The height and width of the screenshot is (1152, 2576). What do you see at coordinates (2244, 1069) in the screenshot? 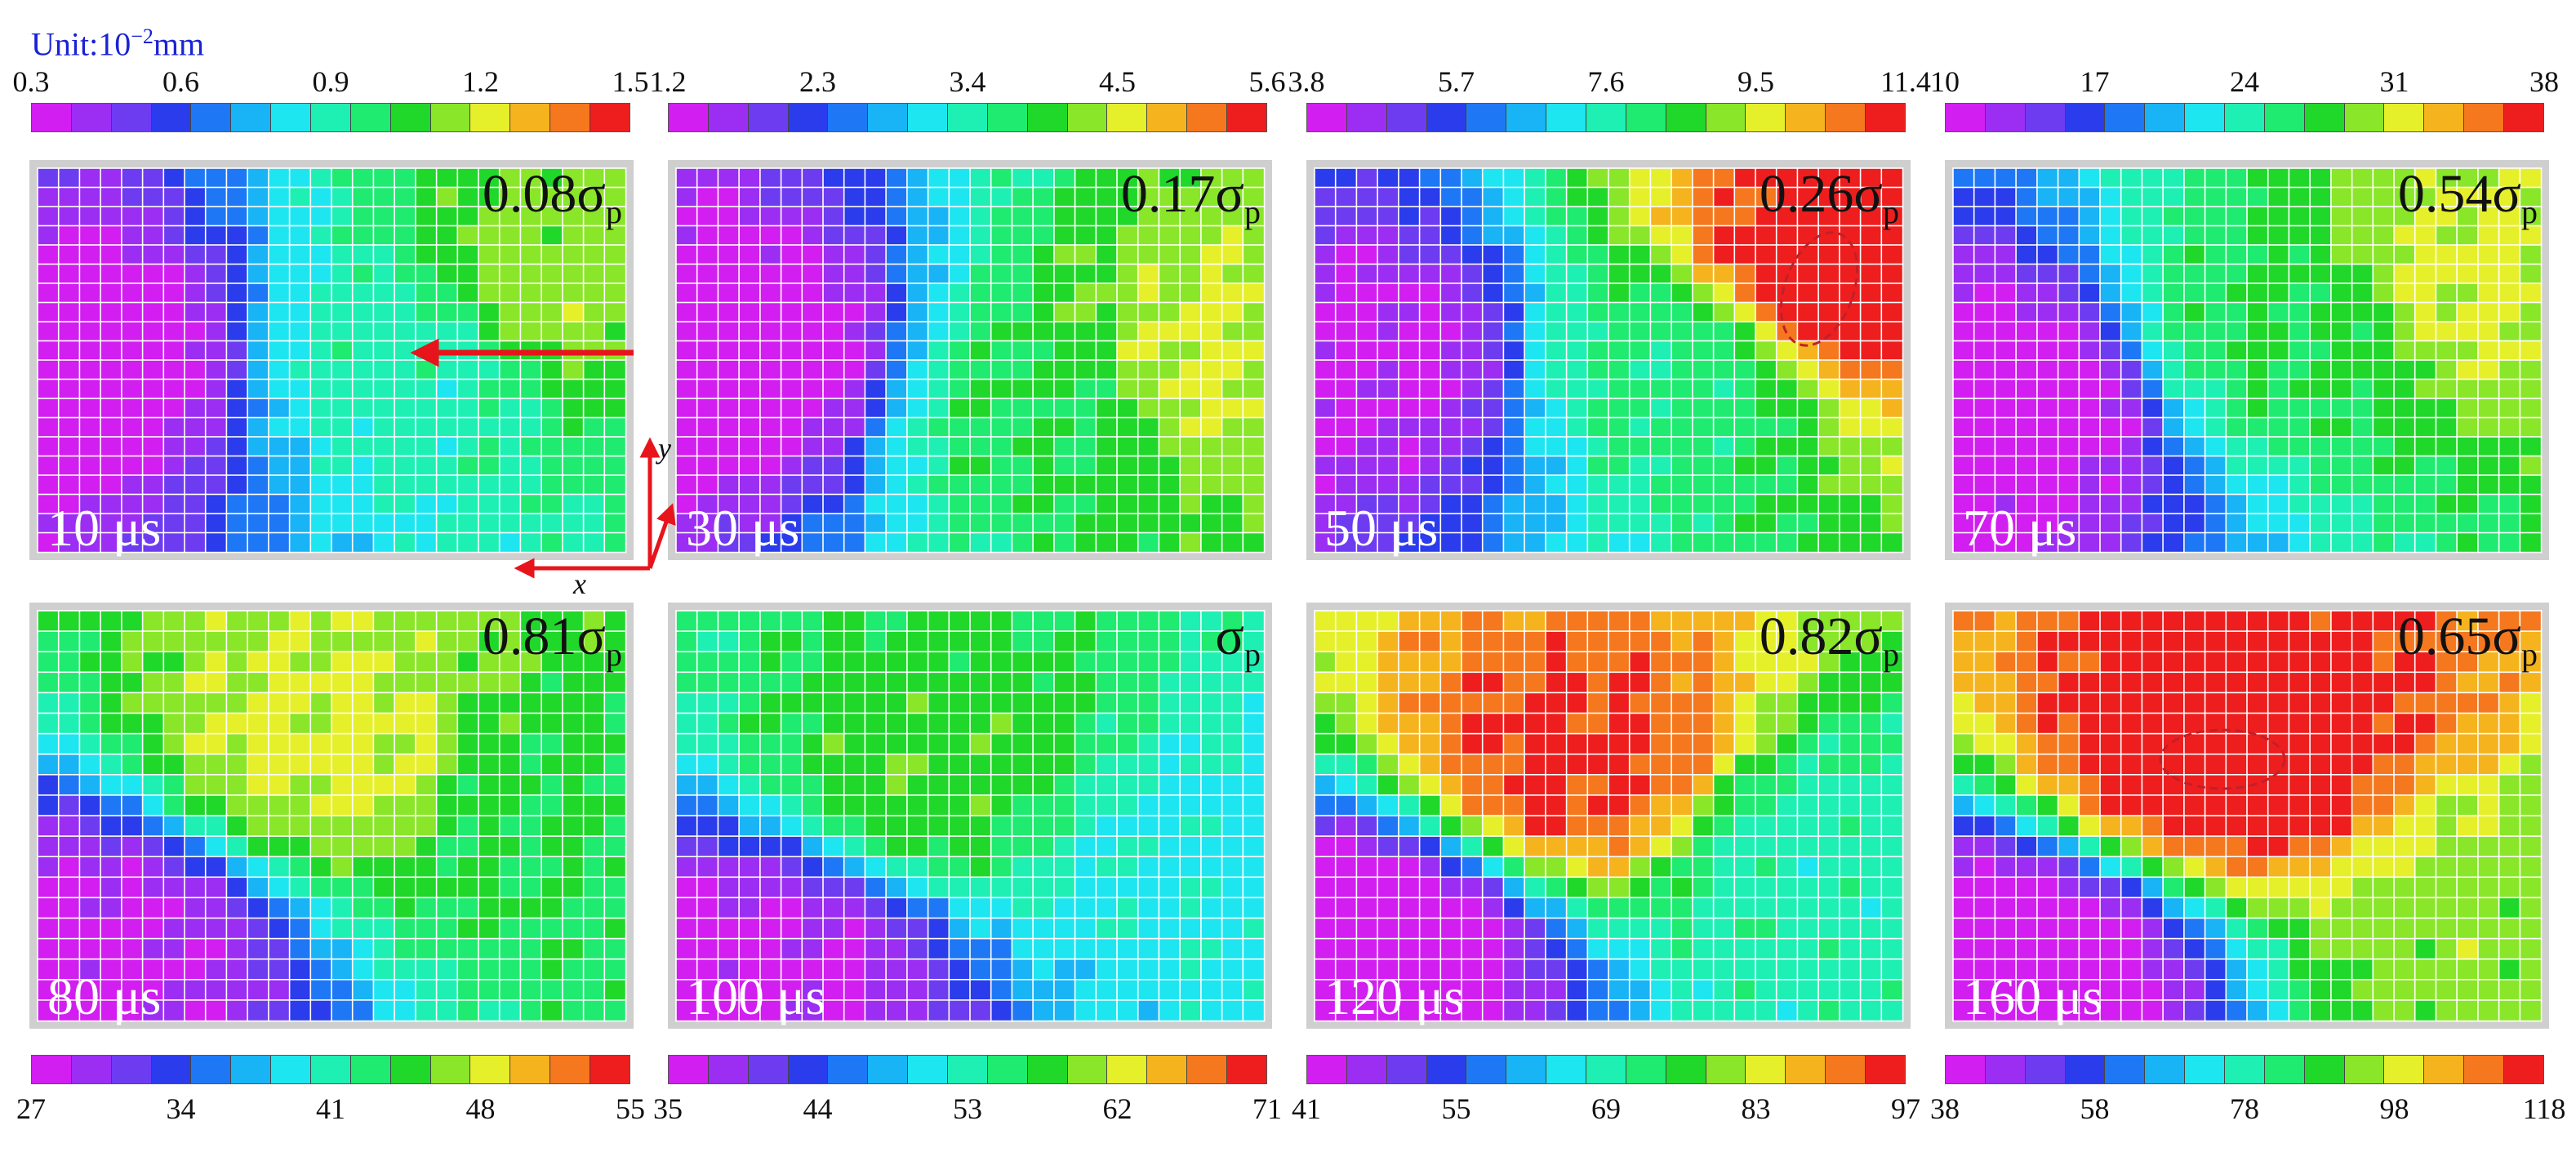
I see `colorbar-160us` at bounding box center [2244, 1069].